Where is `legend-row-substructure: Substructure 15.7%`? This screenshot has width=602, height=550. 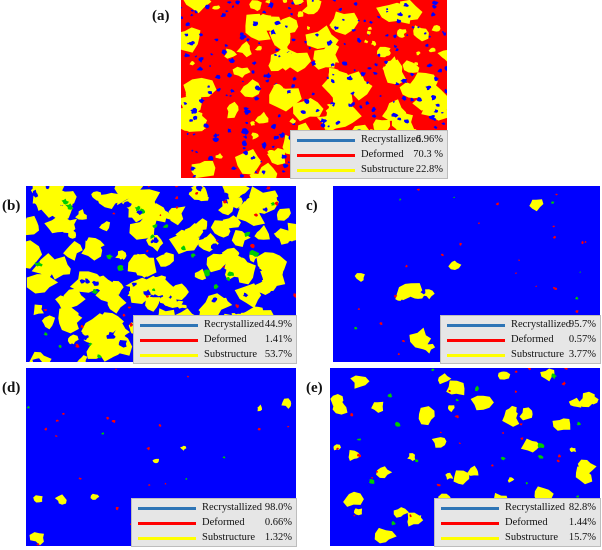 legend-row-substructure: Substructure 15.7% is located at coordinates (517, 538).